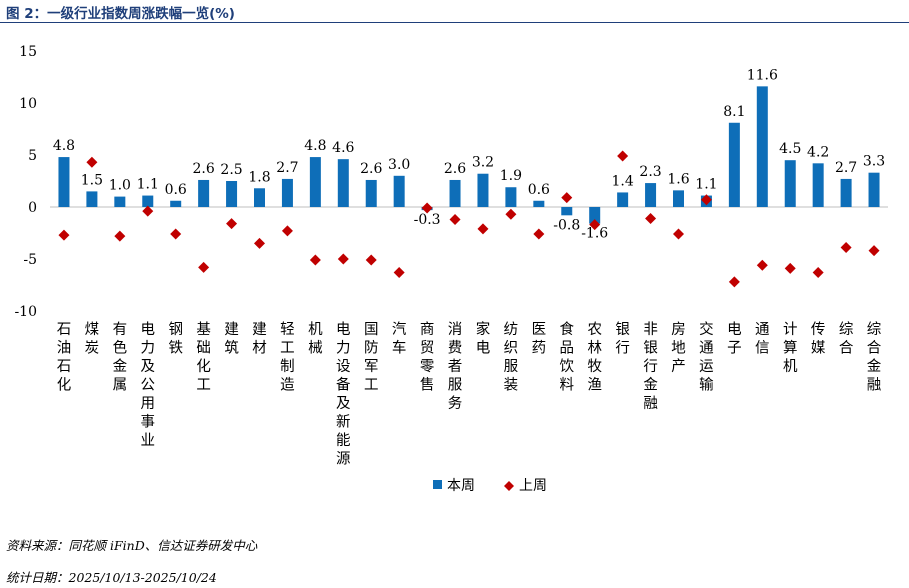  I want to click on data-label-this-week: 3.2, so click(483, 163).